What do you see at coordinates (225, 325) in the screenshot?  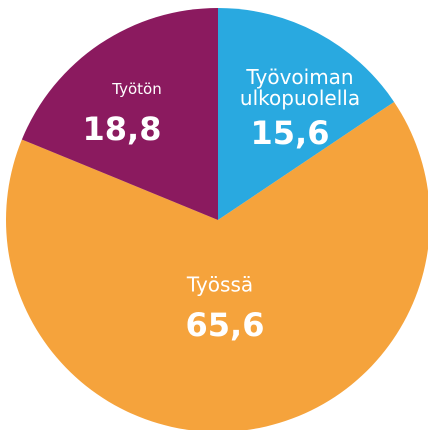 I see `value-label: 65,6` at bounding box center [225, 325].